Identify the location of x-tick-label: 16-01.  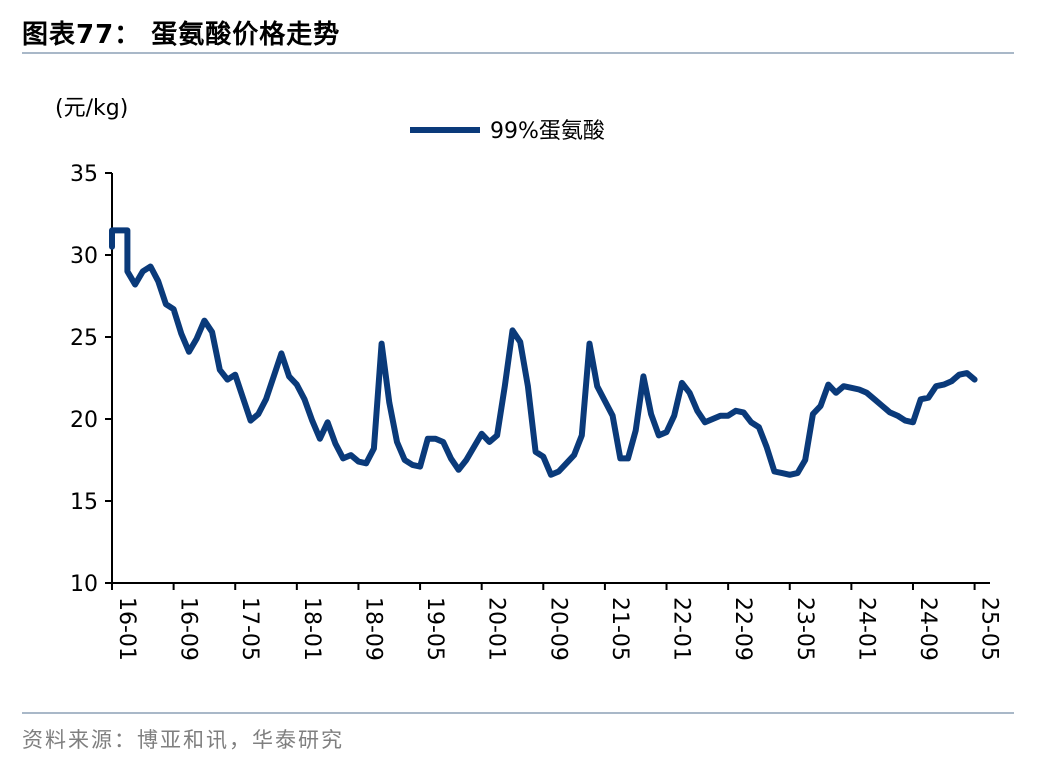
(126, 629).